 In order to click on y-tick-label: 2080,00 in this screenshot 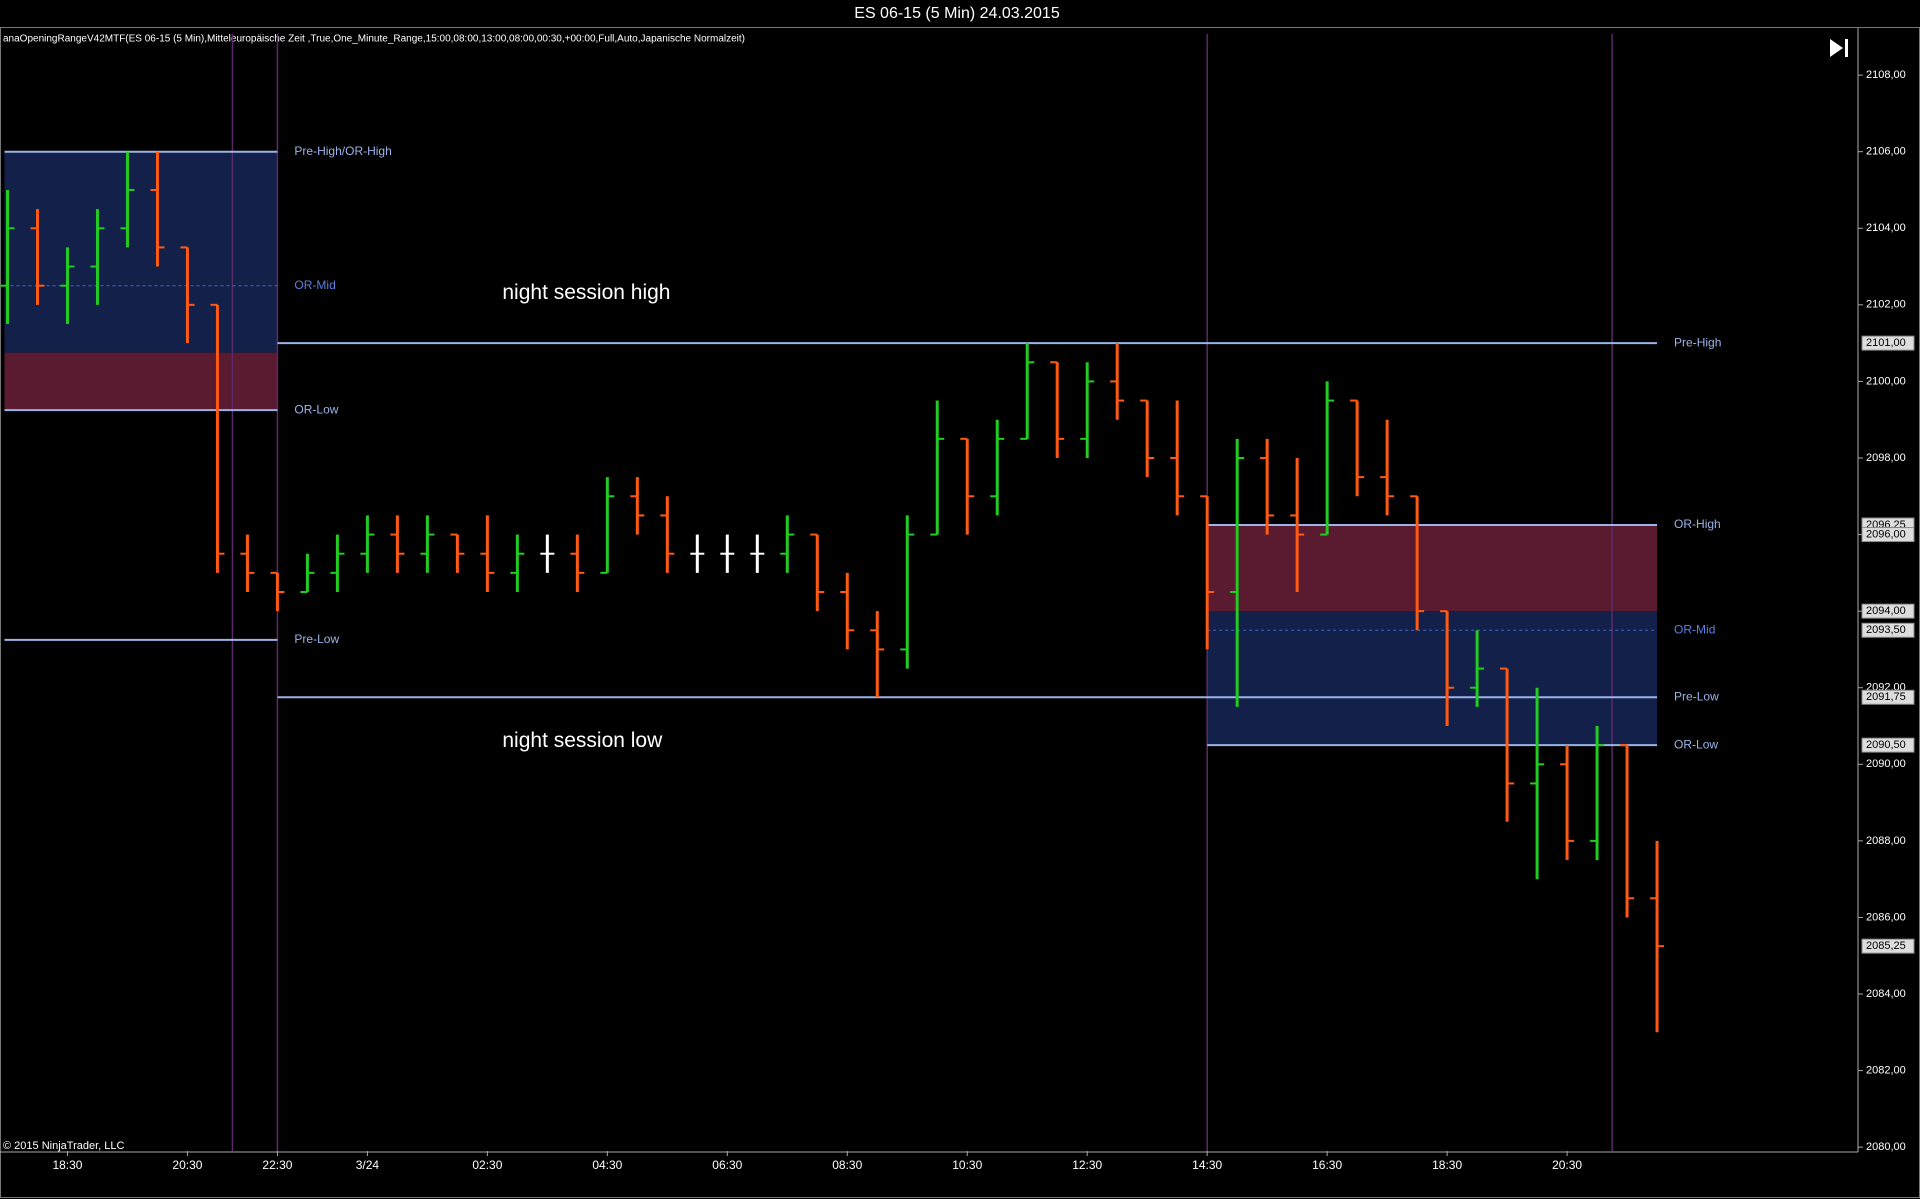, I will do `click(1886, 1147)`.